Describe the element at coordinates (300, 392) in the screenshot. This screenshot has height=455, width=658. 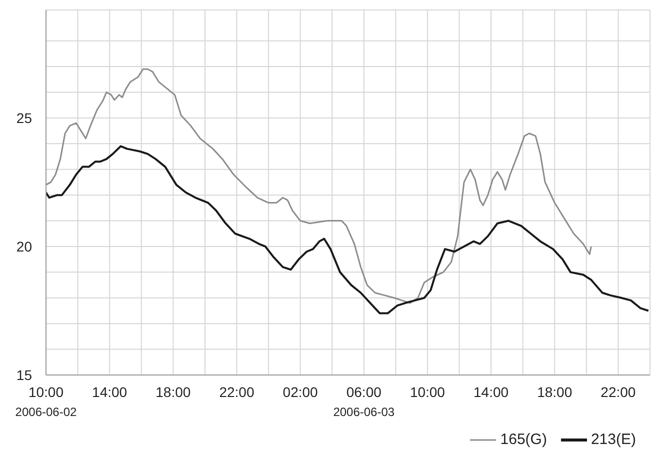
I see `x-tick-label: 02:00` at that location.